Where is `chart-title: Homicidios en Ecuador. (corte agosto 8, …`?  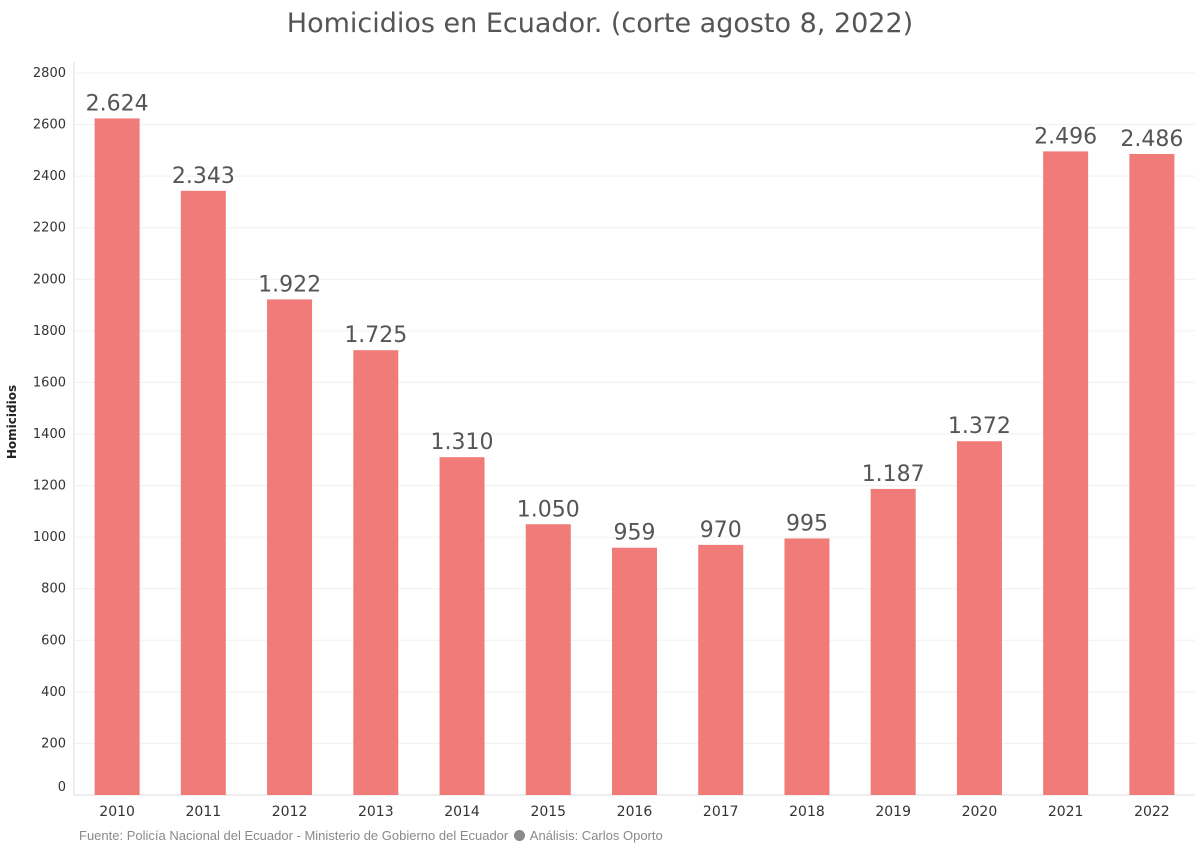 chart-title: Homicidios en Ecuador. (corte agosto 8, … is located at coordinates (600, 23).